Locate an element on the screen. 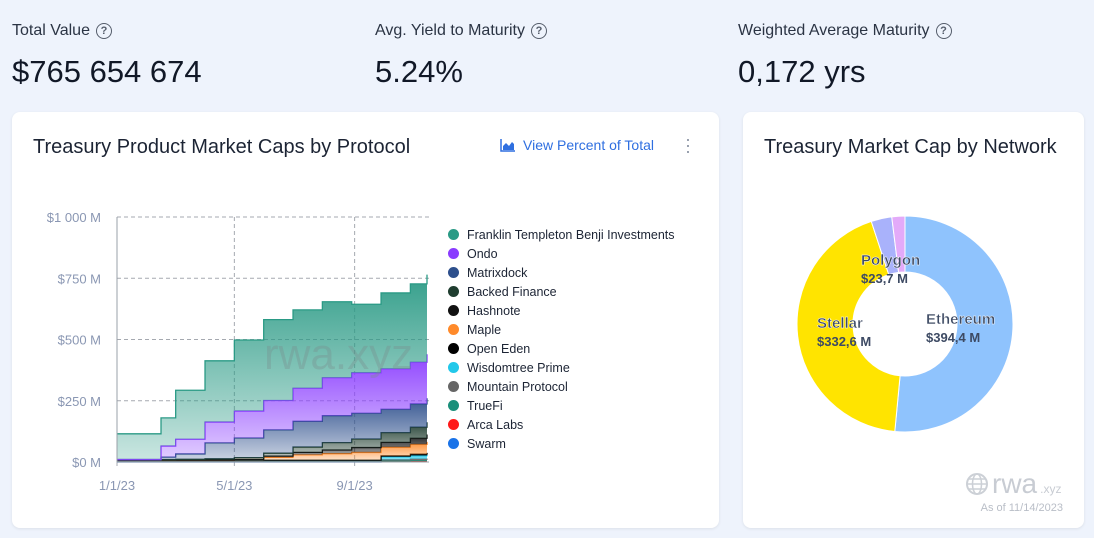 The image size is (1094, 538). slice-other is located at coordinates (898, 244).